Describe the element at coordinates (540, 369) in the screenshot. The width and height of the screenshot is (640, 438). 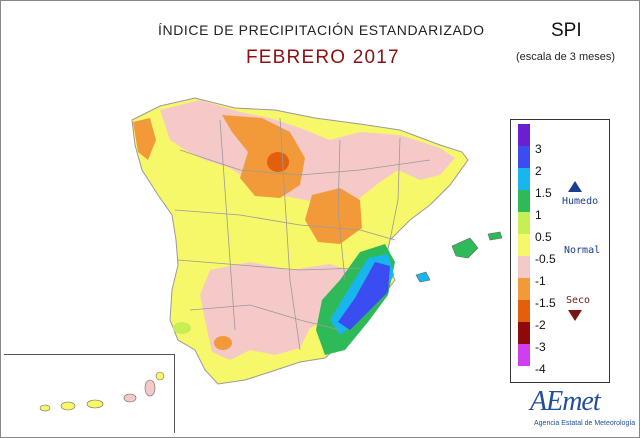
I see `legend-tick: -4` at that location.